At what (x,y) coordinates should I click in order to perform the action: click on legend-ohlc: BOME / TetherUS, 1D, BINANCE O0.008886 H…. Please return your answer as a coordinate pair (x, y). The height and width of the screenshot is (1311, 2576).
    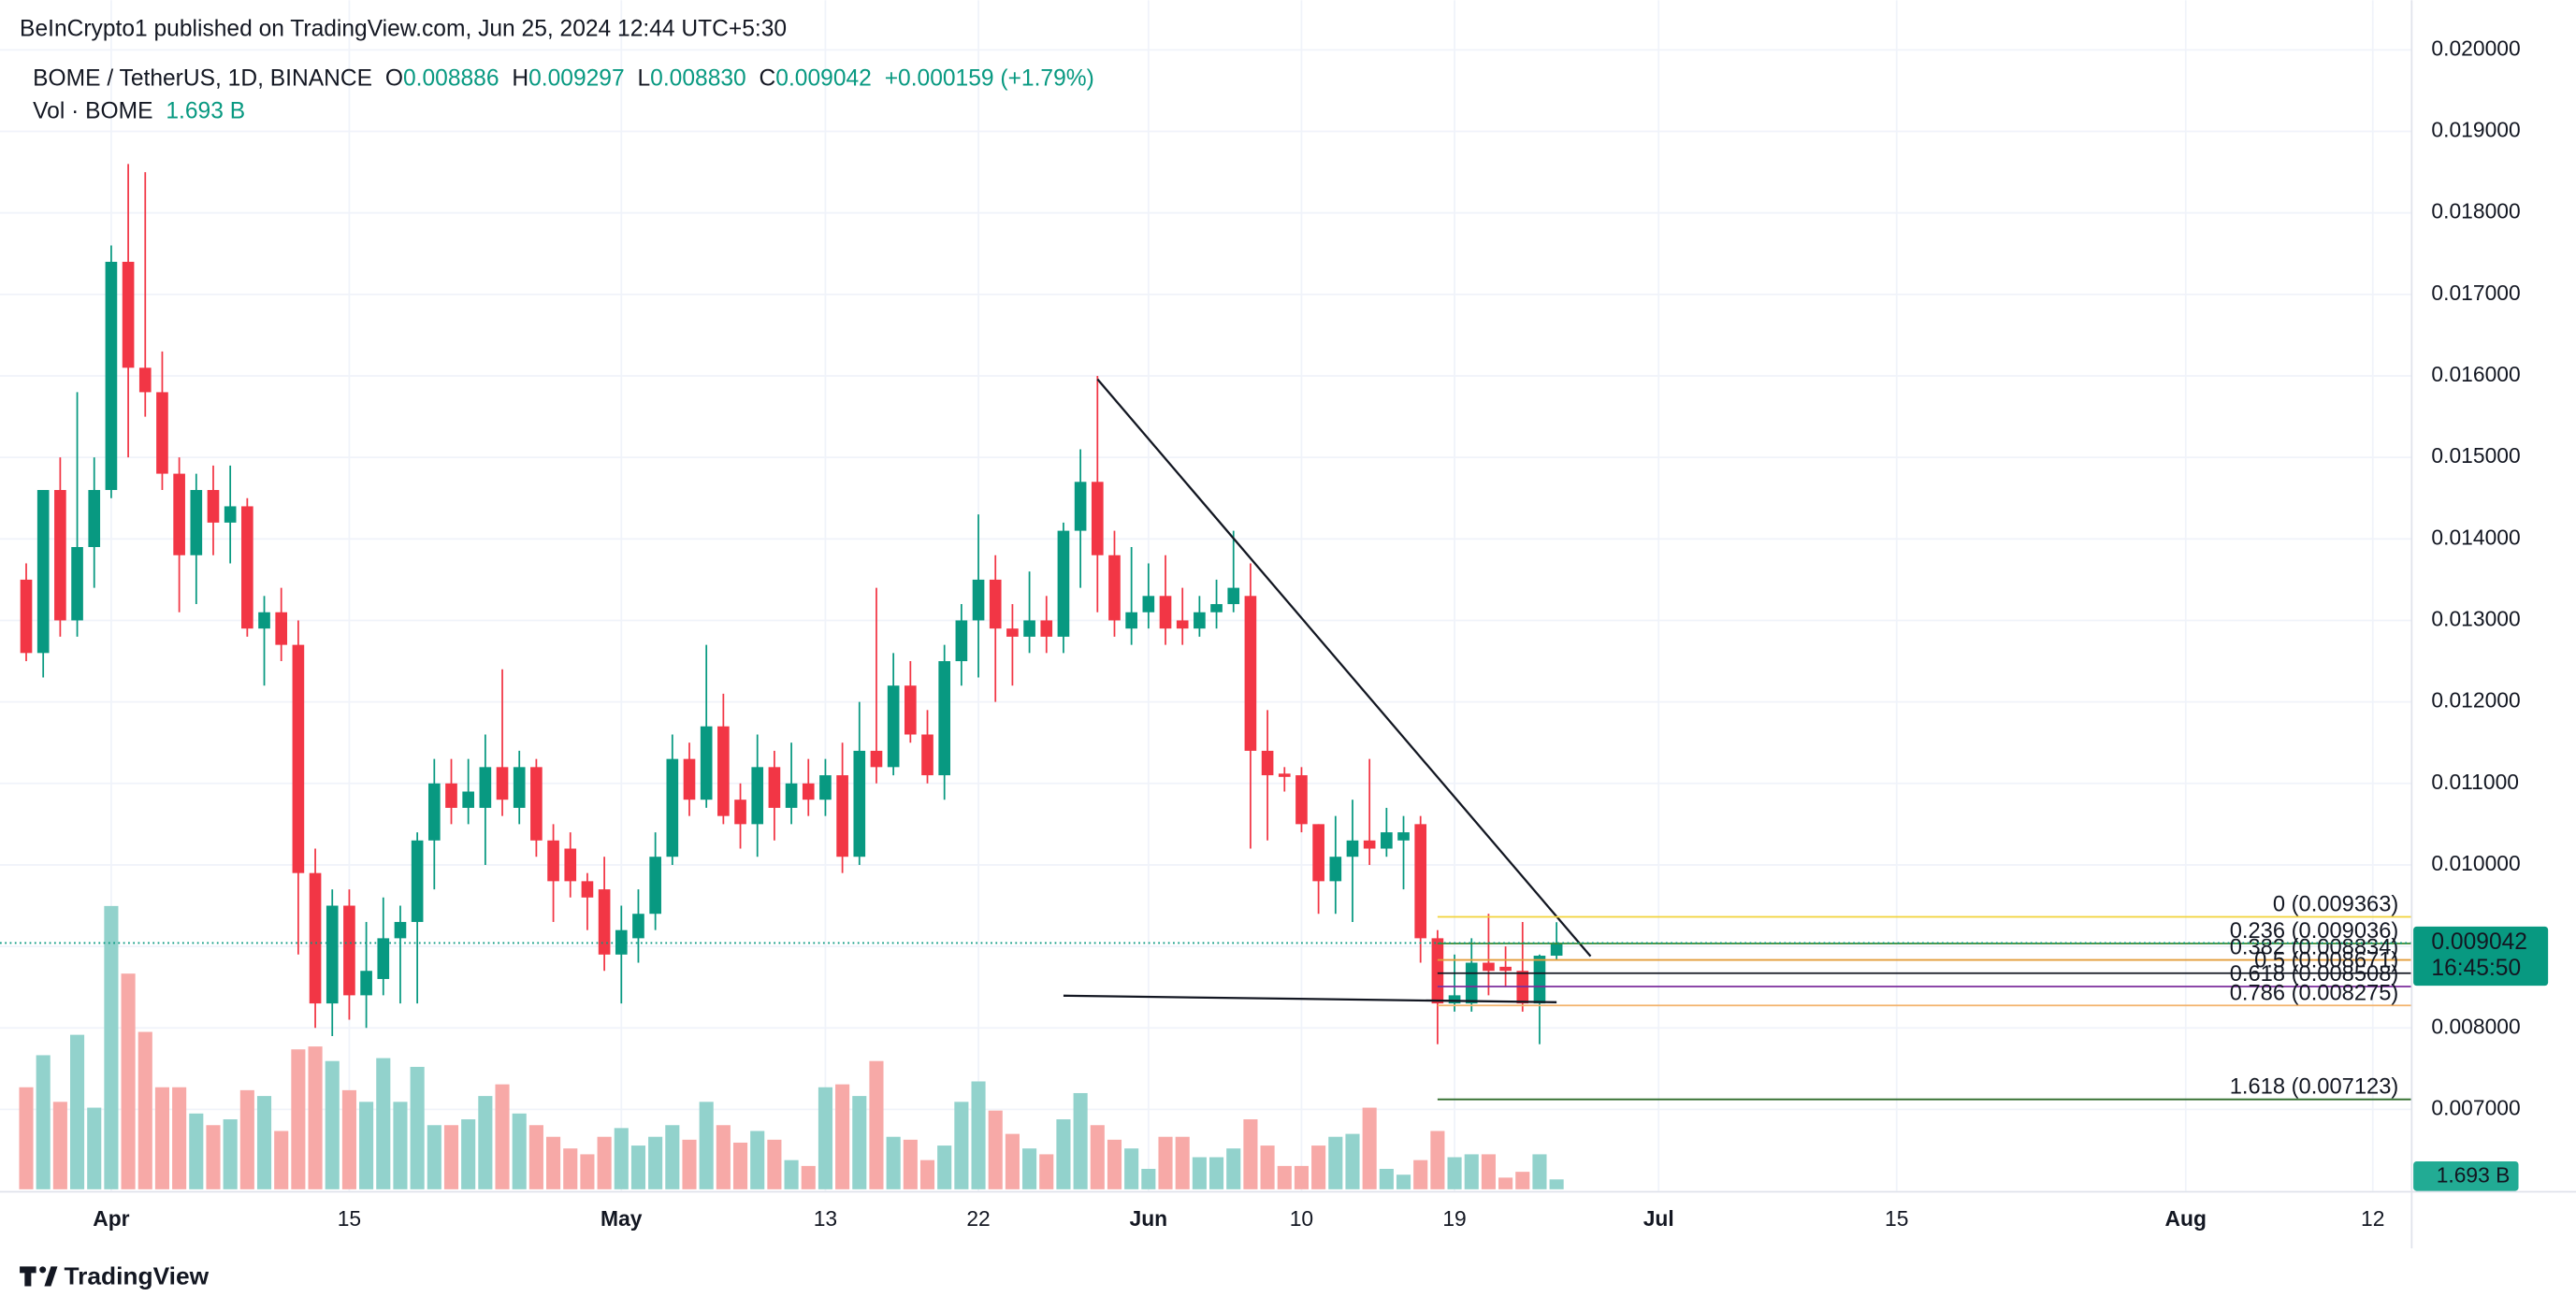
    Looking at the image, I should click on (563, 78).